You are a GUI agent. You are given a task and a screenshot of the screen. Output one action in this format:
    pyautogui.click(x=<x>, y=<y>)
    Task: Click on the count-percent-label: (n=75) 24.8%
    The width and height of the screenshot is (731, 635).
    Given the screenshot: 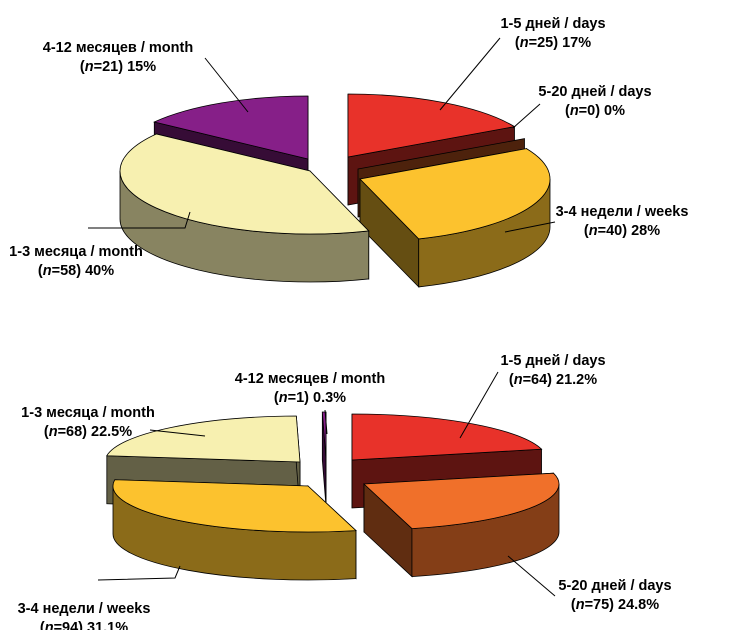 What is the action you would take?
    pyautogui.click(x=615, y=605)
    